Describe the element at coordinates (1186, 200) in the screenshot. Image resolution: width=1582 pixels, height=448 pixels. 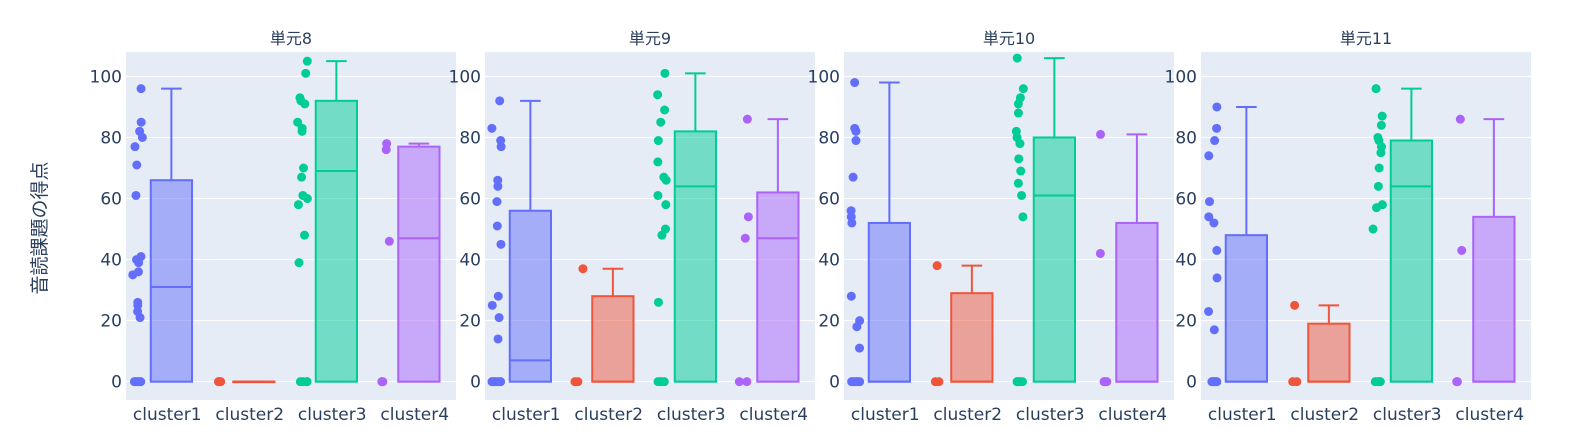
I see `y-tick-label: 60` at that location.